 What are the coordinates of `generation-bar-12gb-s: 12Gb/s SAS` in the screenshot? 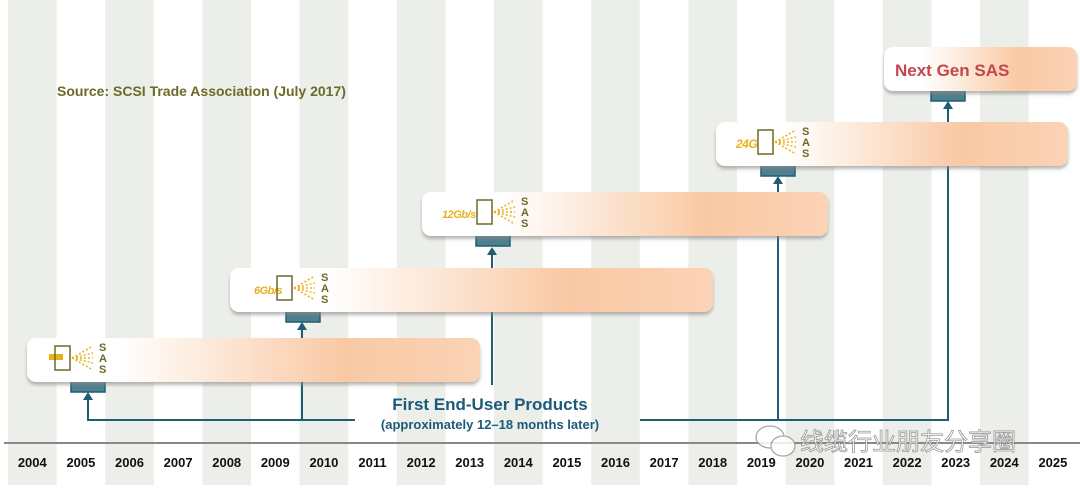 It's located at (625, 219).